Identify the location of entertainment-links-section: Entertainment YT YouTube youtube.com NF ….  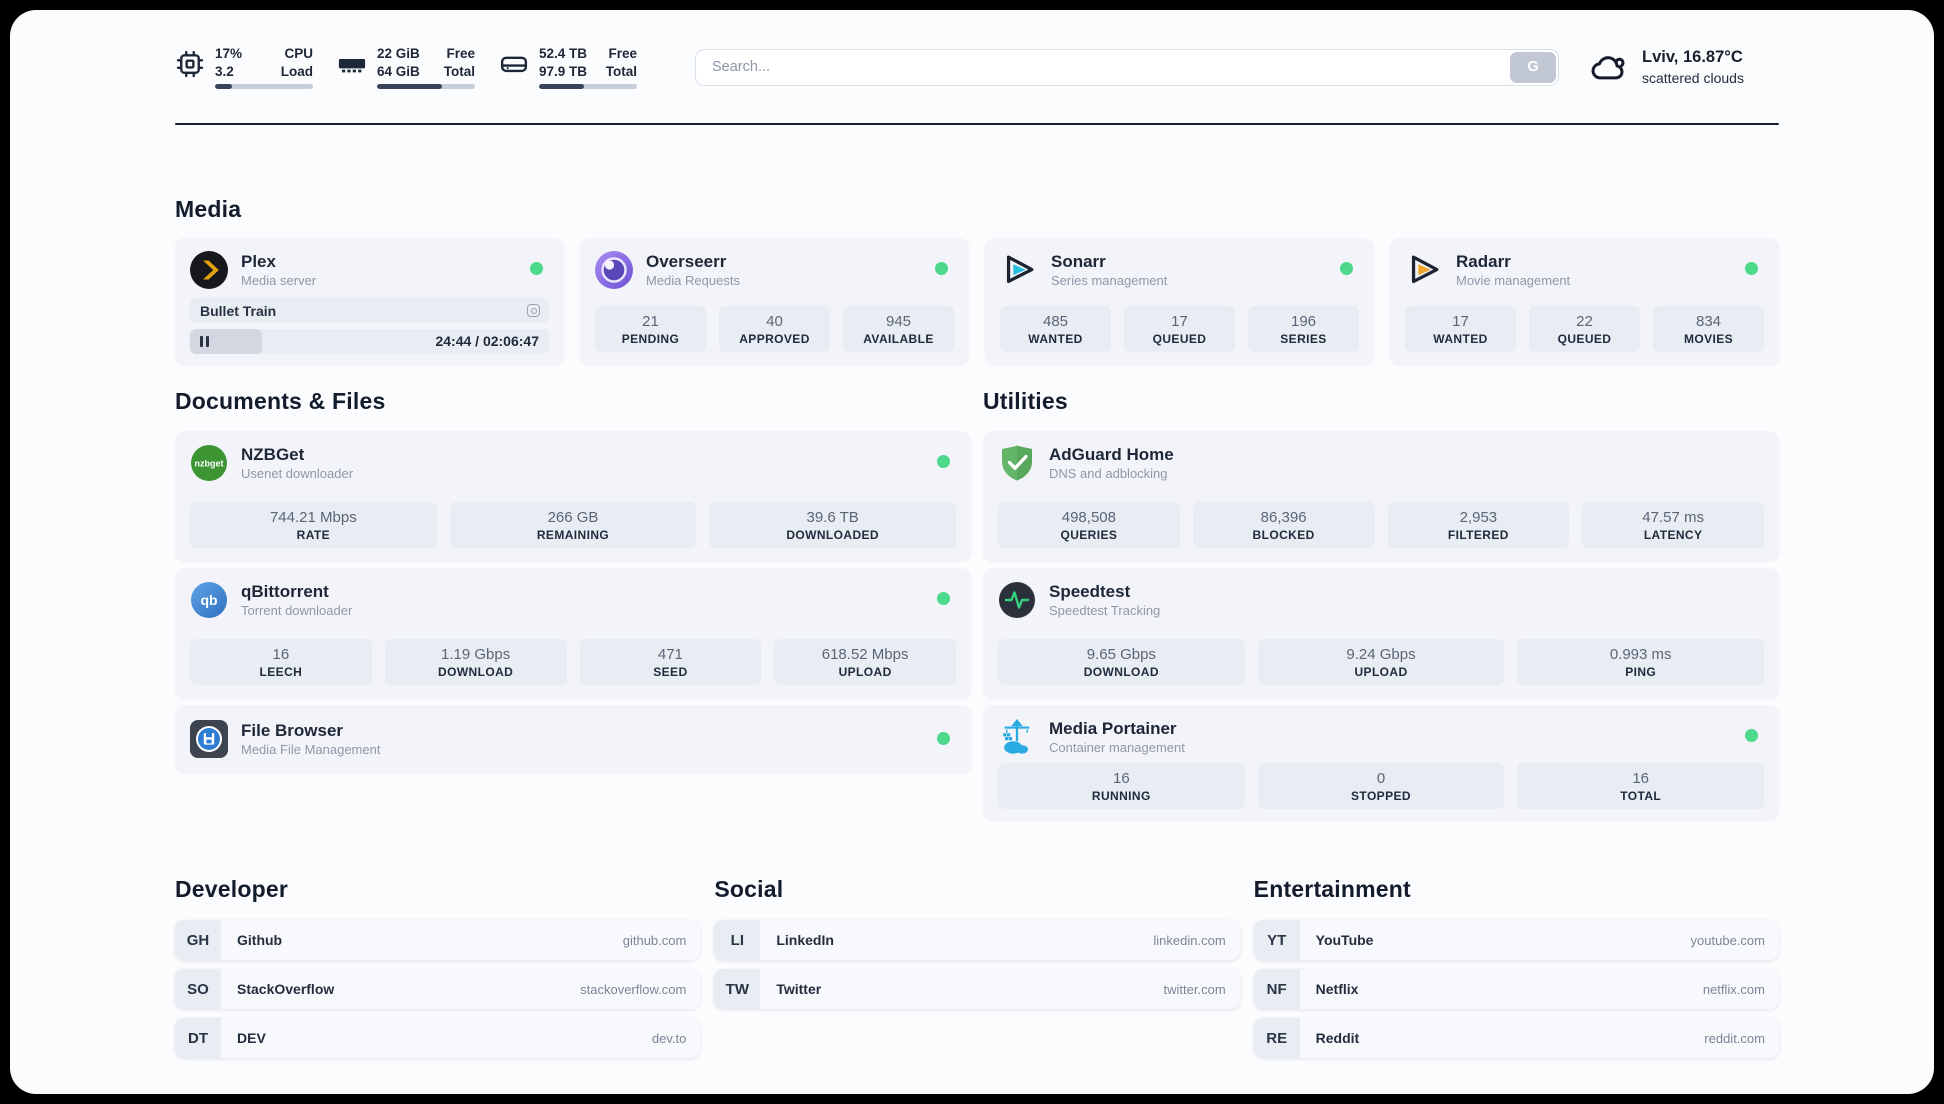
(1516, 971).